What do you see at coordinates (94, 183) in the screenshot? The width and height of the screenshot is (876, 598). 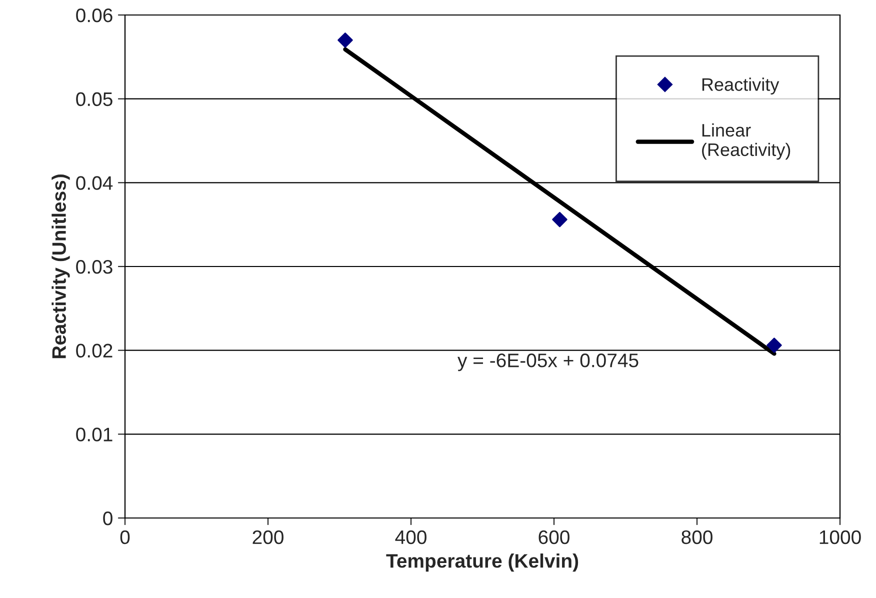 I see `y-tick-label: 0.04` at bounding box center [94, 183].